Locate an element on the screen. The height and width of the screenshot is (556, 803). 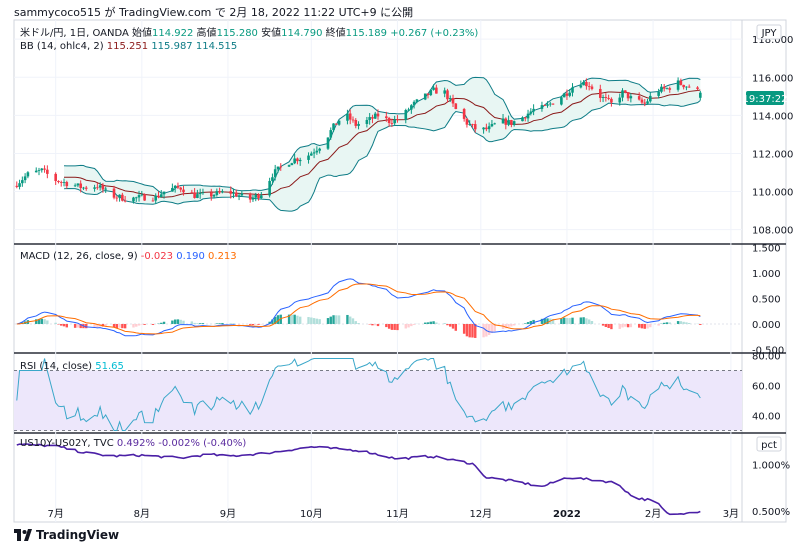
macd-tick-label: 1.000 is located at coordinates (766, 274).